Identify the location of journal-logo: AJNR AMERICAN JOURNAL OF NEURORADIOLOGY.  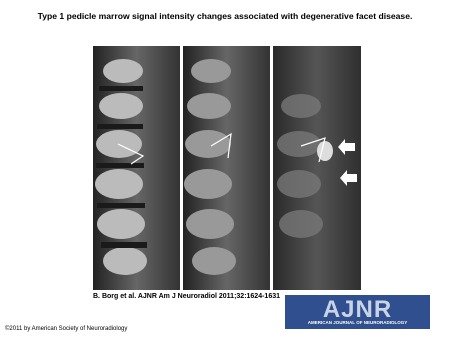
(357, 312).